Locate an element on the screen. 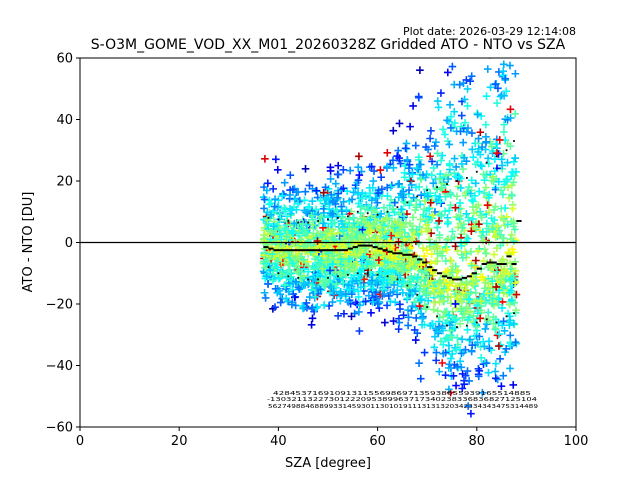  x-tick-label: 60 is located at coordinates (377, 441).